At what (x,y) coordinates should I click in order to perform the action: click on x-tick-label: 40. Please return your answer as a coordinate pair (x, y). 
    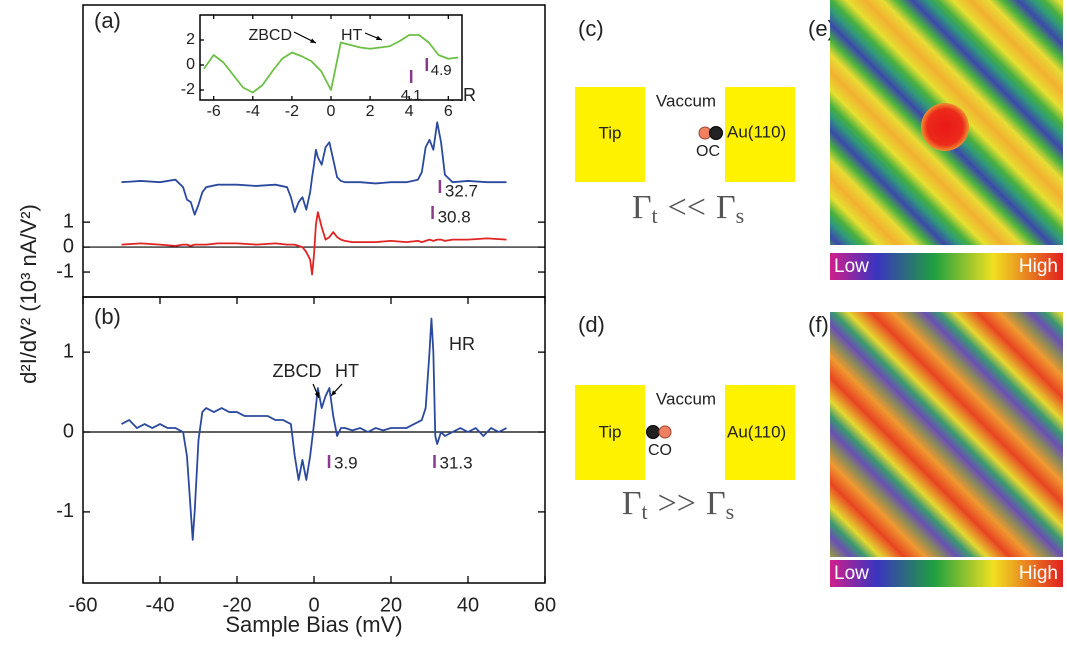
    Looking at the image, I should click on (468, 605).